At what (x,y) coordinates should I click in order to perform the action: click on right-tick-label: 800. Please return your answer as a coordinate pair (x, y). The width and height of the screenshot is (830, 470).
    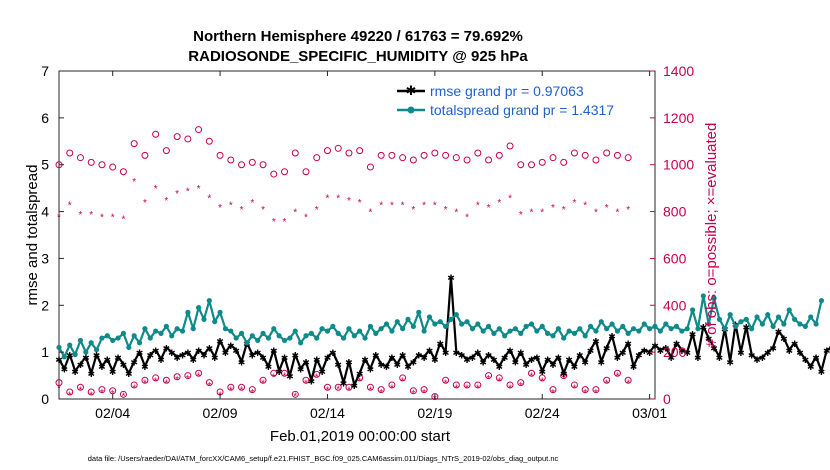
    Looking at the image, I should click on (675, 212).